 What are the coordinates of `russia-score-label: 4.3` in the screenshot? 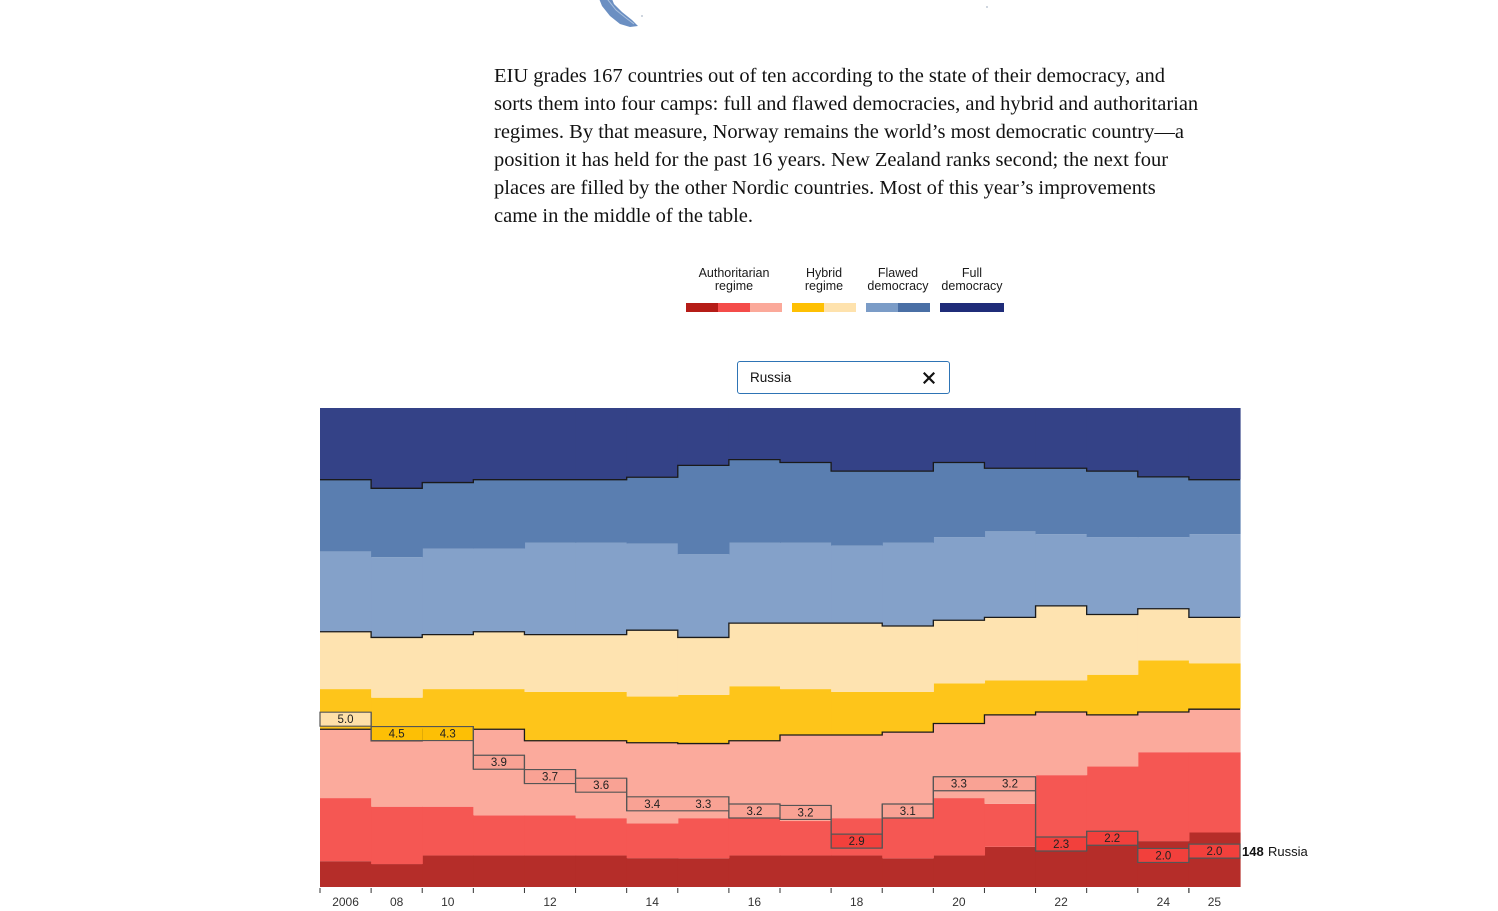 It's located at (448, 735).